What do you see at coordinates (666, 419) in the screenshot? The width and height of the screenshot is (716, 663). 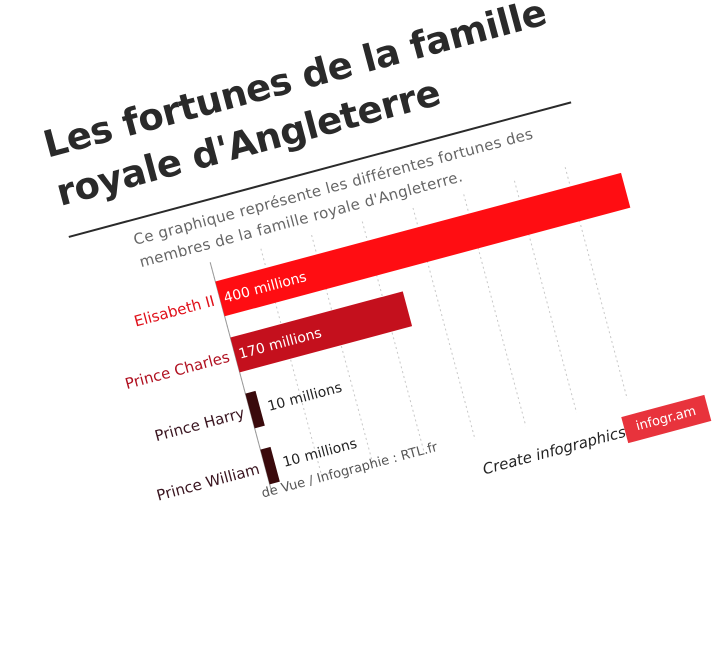 I see `infogram-logo: infogr.am` at bounding box center [666, 419].